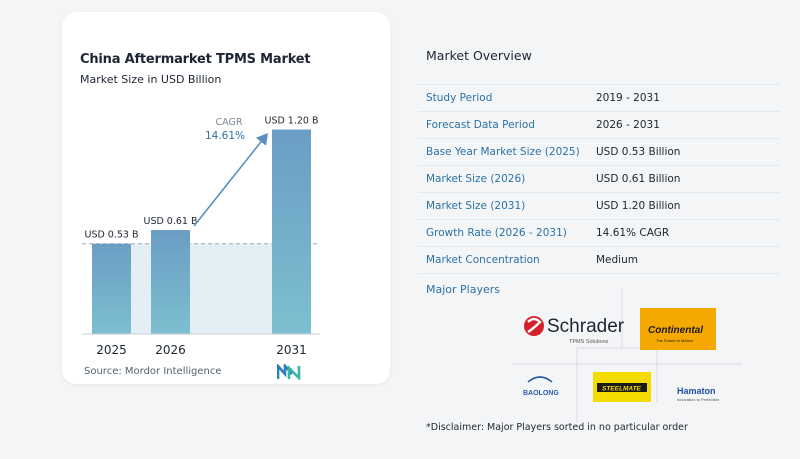 This screenshot has width=800, height=459. Describe the element at coordinates (638, 179) in the screenshot. I see `row-value: USD 0.61 Billion` at that location.